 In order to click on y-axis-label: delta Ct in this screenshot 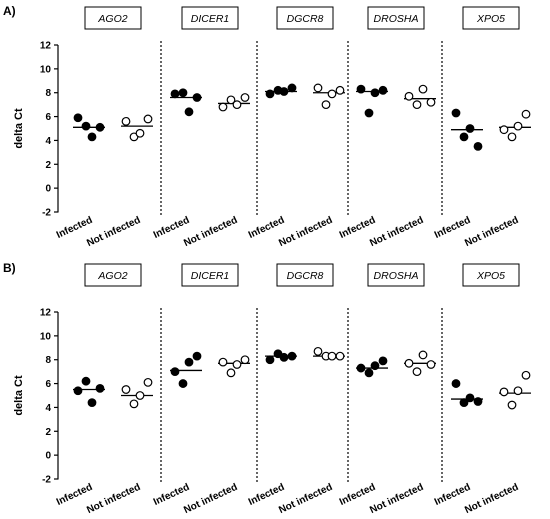, I will do `click(19, 128)`.